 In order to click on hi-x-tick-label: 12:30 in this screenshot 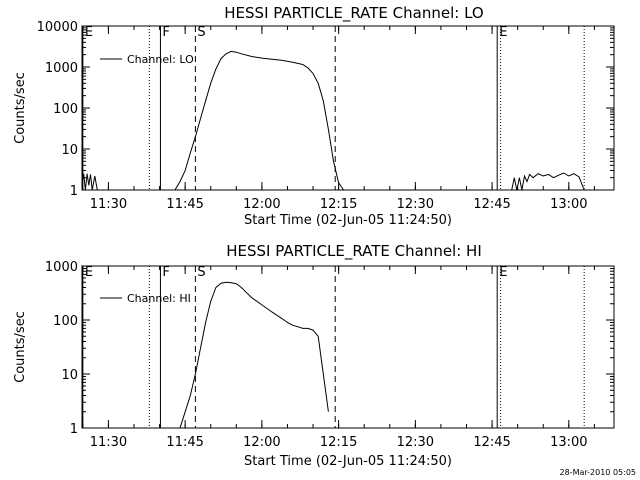, I will do `click(415, 442)`.